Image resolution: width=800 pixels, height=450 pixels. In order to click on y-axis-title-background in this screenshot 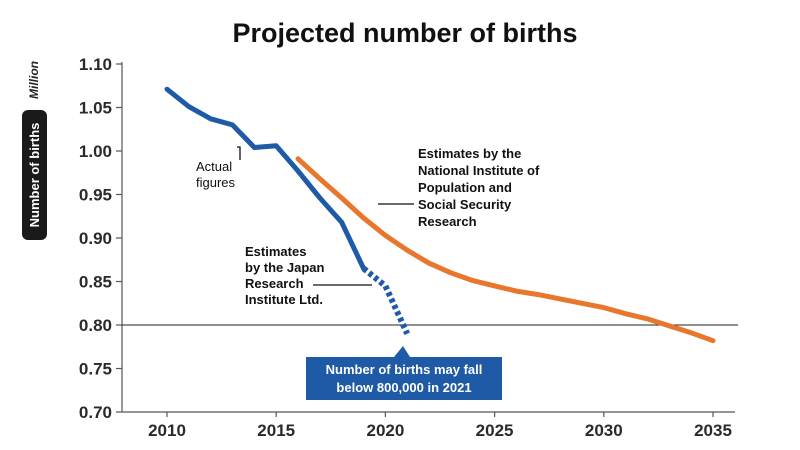, I will do `click(34, 175)`.